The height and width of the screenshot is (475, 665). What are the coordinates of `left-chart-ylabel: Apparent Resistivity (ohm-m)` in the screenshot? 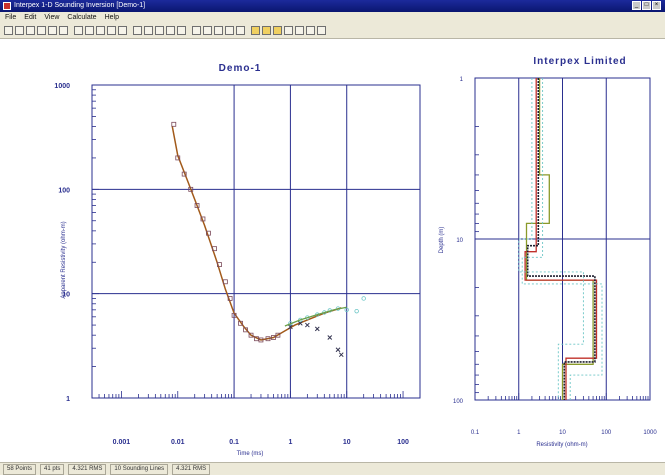 It's located at (64, 259).